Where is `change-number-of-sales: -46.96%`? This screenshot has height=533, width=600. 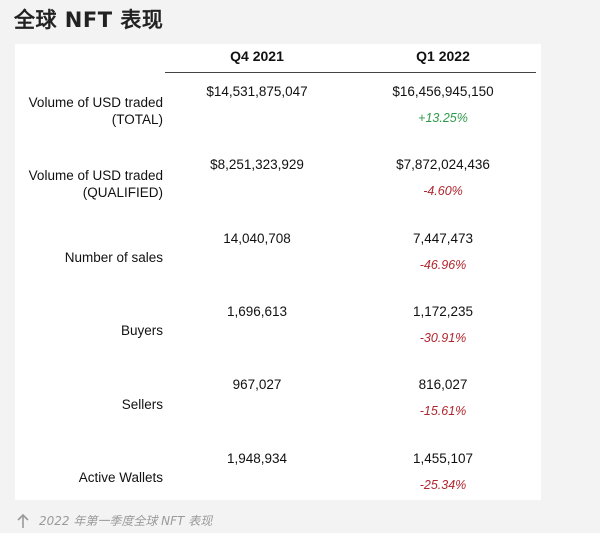 change-number-of-sales: -46.96% is located at coordinates (443, 265).